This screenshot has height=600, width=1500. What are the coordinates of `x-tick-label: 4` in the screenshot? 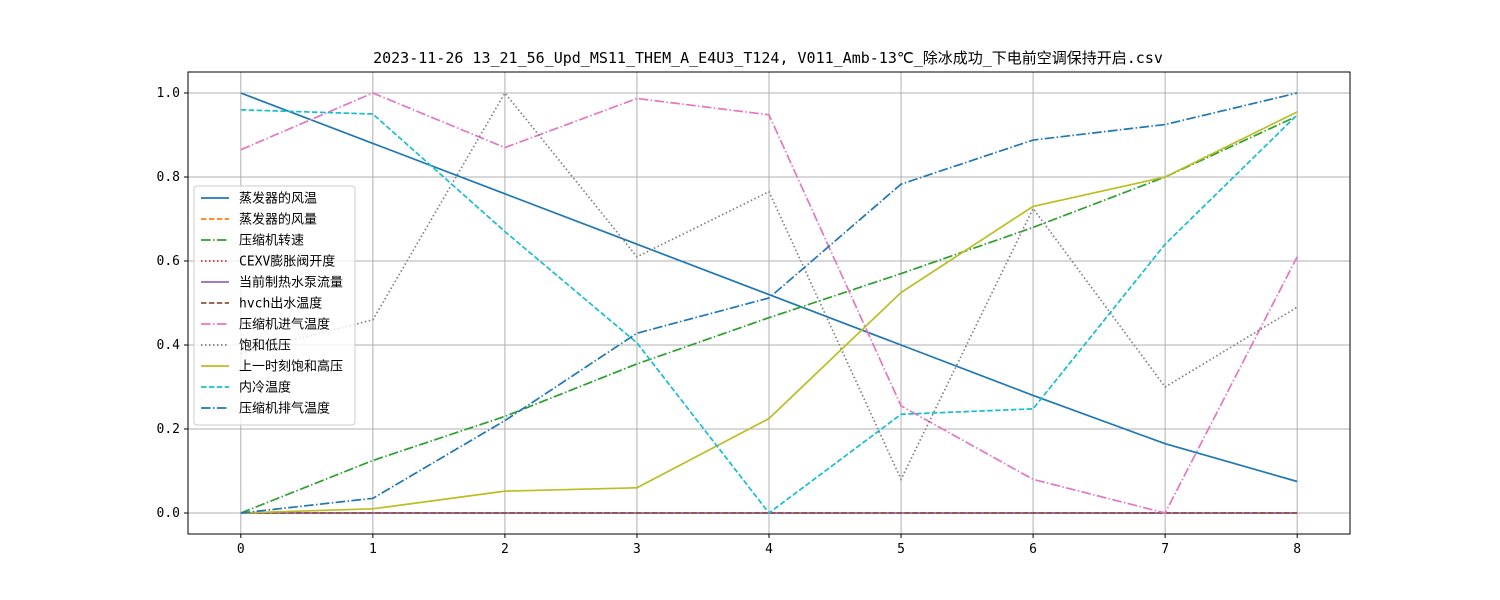 It's located at (769, 549).